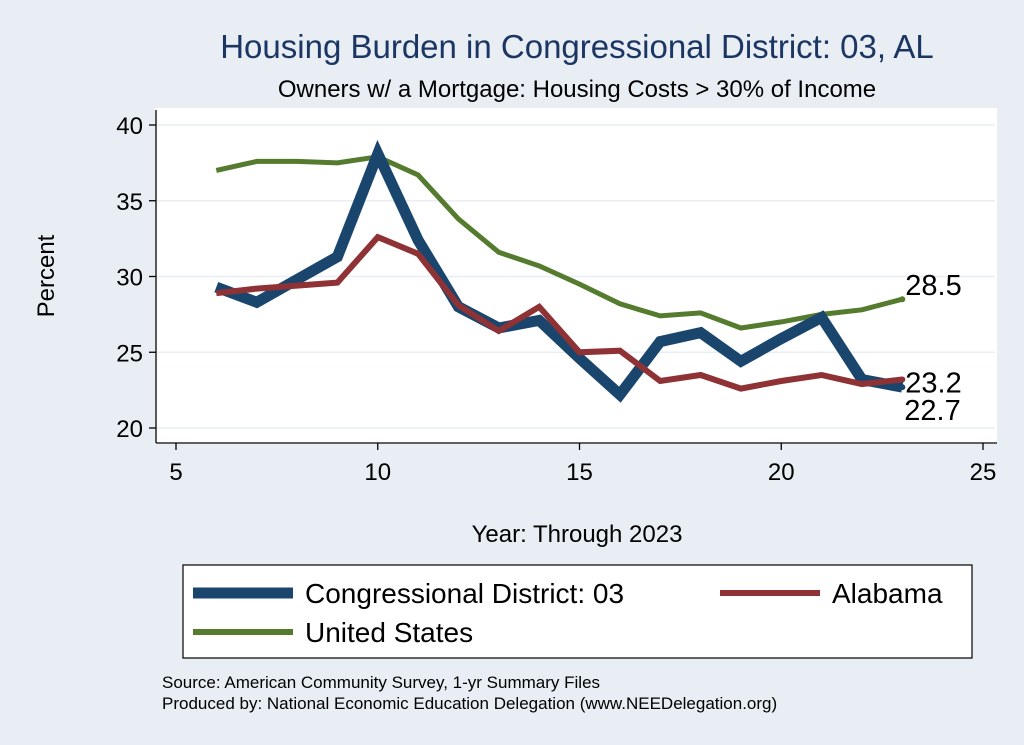 The height and width of the screenshot is (745, 1024). Describe the element at coordinates (46, 275) in the screenshot. I see `y-axis-label: Percent` at that location.